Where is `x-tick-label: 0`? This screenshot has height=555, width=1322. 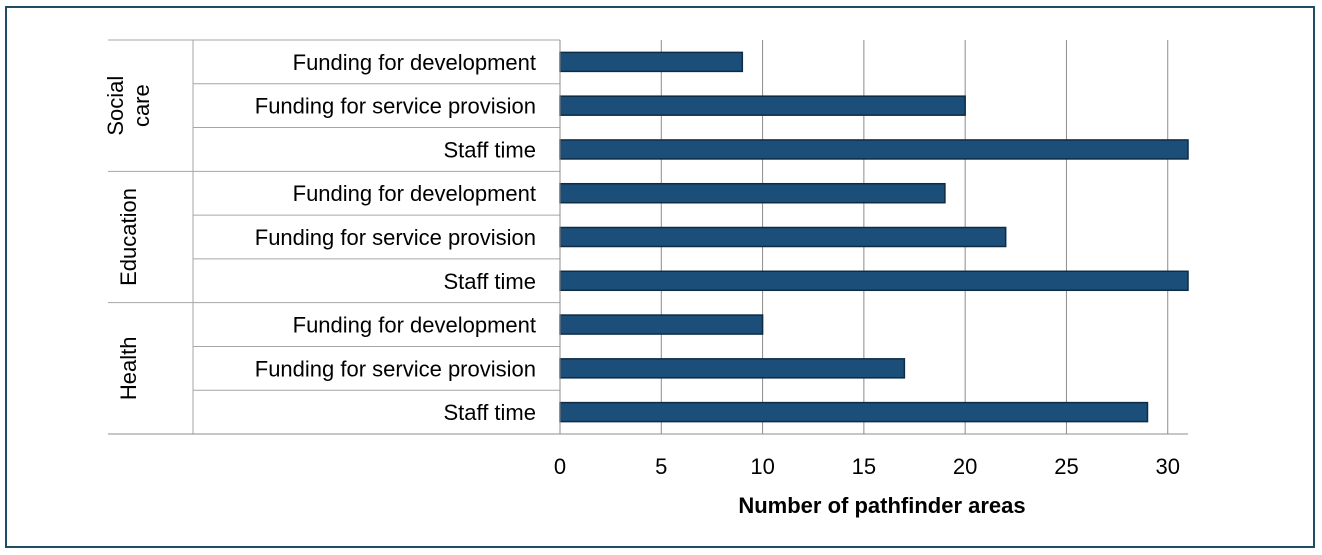
x-tick-label: 0 is located at coordinates (560, 466).